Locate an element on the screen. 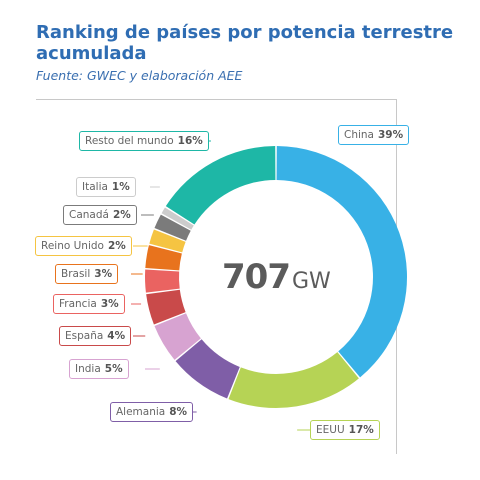  slice-label-name: Brasil is located at coordinates (76, 274).